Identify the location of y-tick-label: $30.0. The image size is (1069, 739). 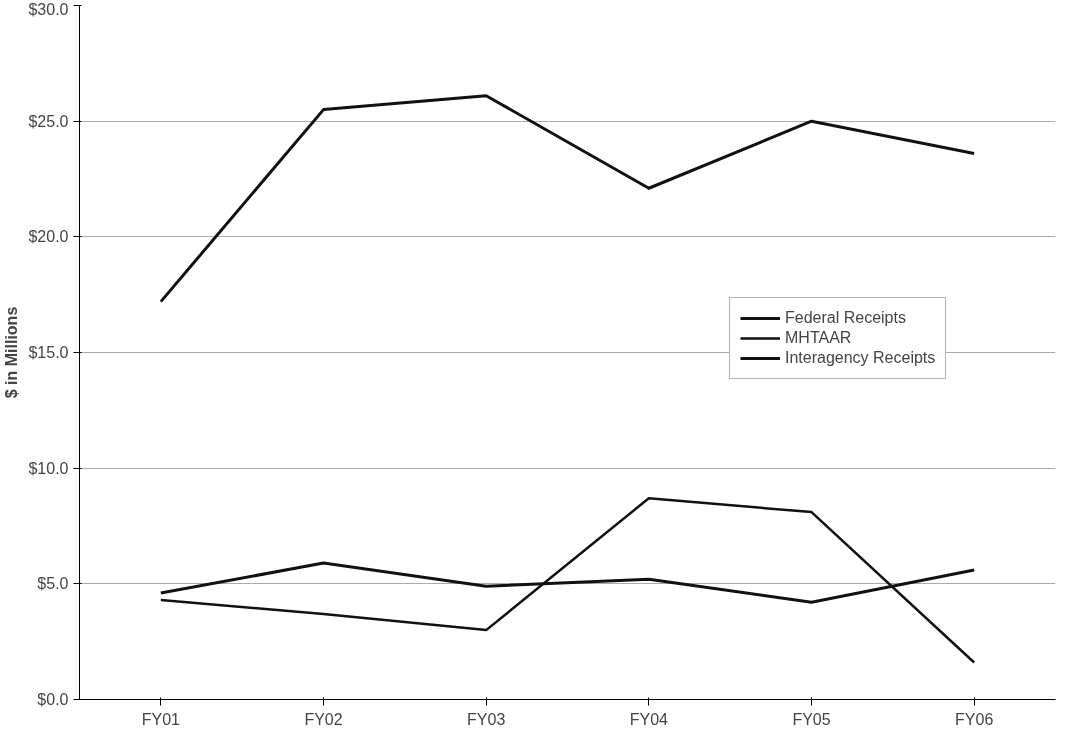
(48, 9).